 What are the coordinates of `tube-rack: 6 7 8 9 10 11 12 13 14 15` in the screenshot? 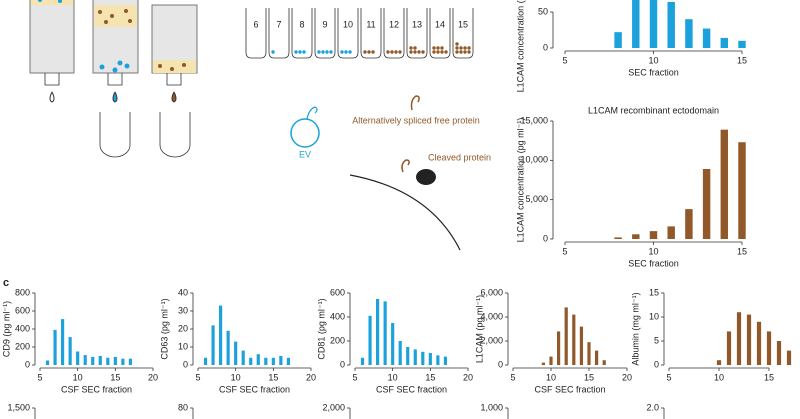 It's located at (359, 33).